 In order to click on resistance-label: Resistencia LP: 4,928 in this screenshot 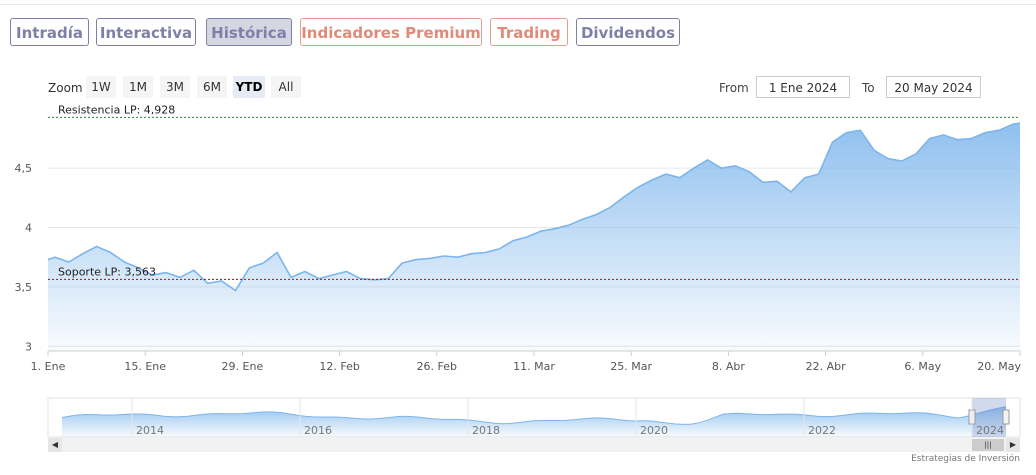, I will do `click(116, 109)`.